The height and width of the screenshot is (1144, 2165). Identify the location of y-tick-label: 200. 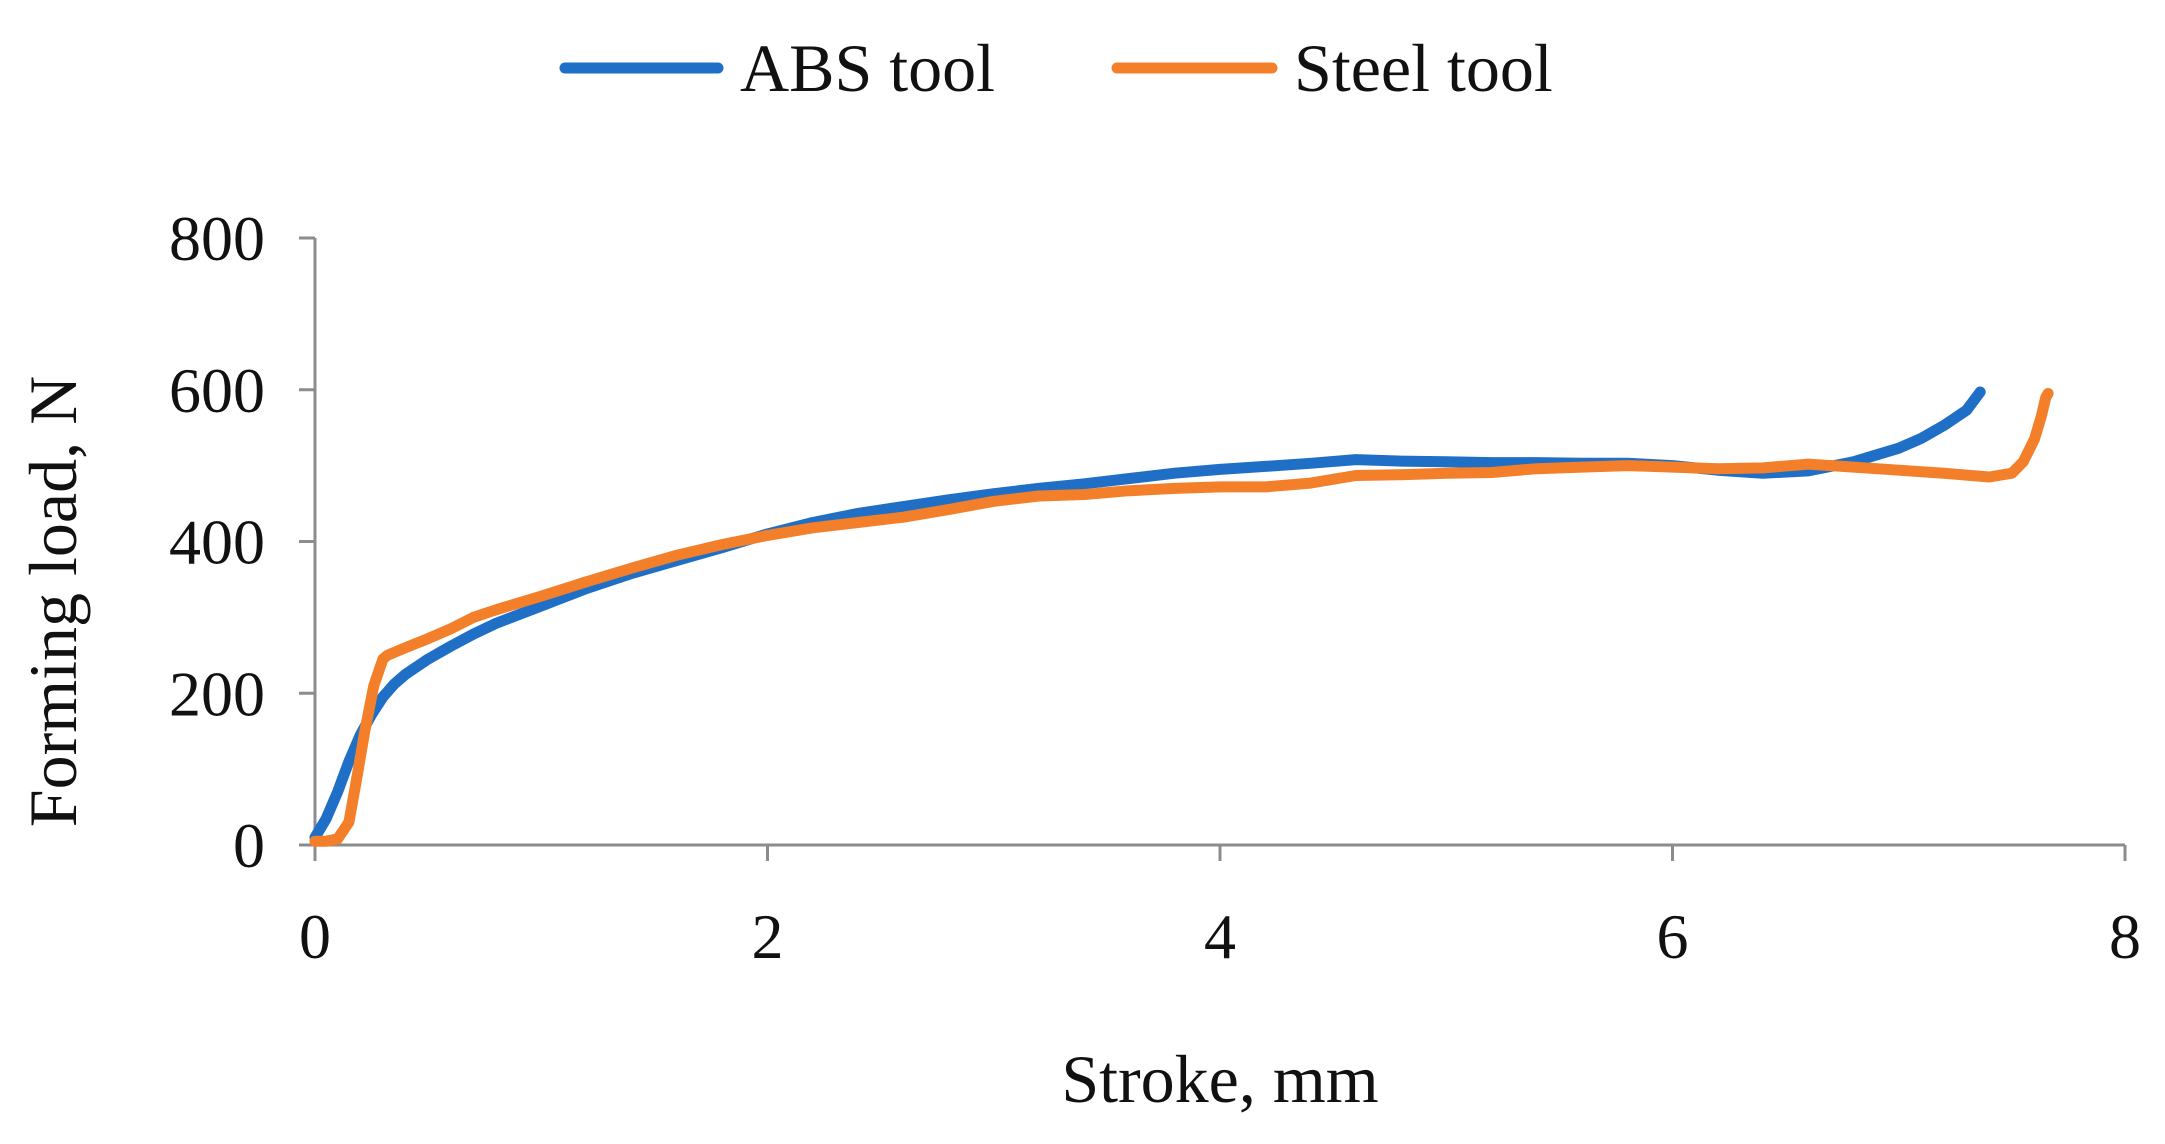
(217, 693).